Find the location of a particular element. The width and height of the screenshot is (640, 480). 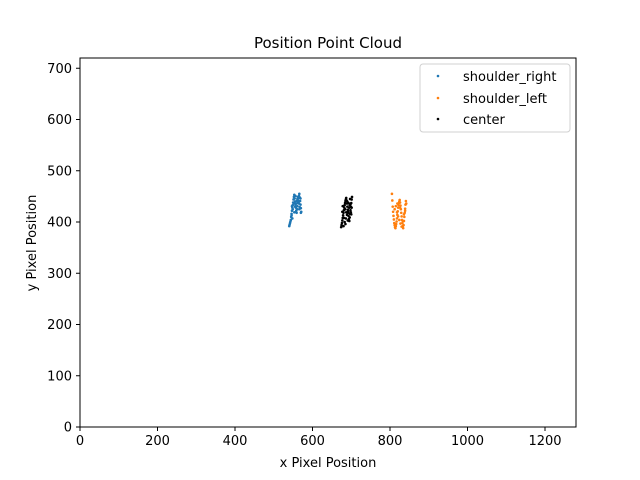

legend: shoulder_right shoulder_left center is located at coordinates (495, 98).